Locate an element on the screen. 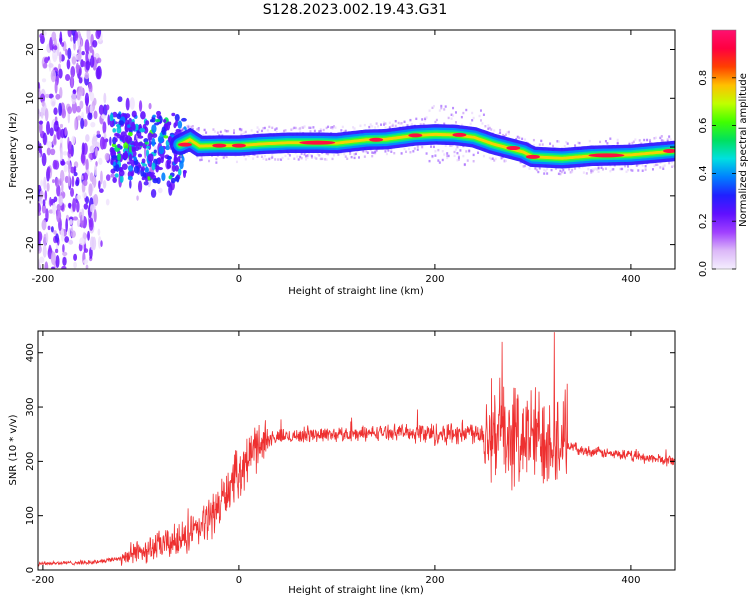 The width and height of the screenshot is (750, 600). figure-title: S128.2023.002.19.43.G31 is located at coordinates (355, 10).